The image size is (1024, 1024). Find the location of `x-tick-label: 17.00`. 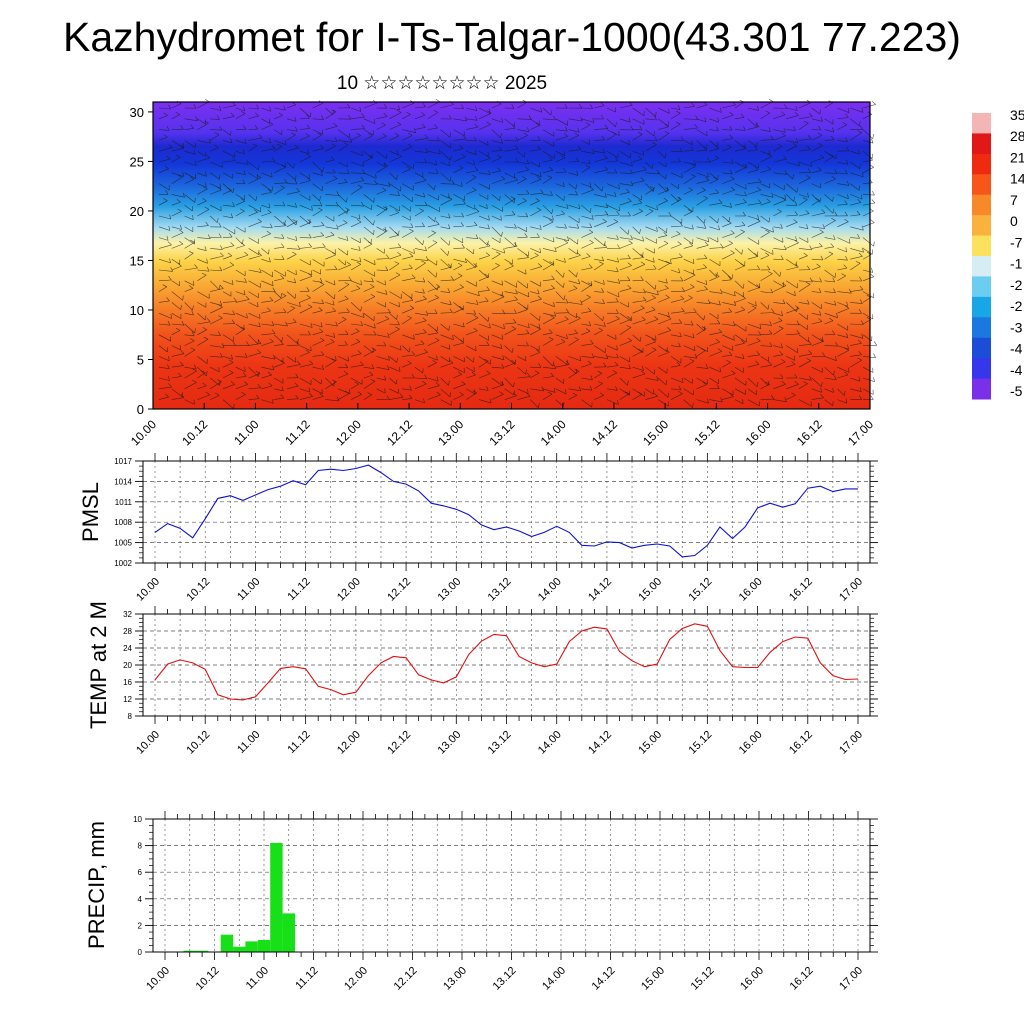

x-tick-label: 17.00 is located at coordinates (851, 979).